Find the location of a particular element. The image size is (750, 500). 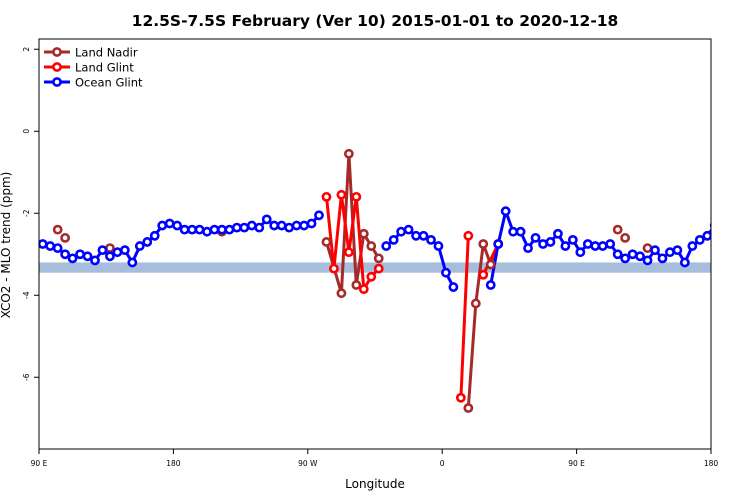

legend-marker-land-nadir is located at coordinates (57, 52).